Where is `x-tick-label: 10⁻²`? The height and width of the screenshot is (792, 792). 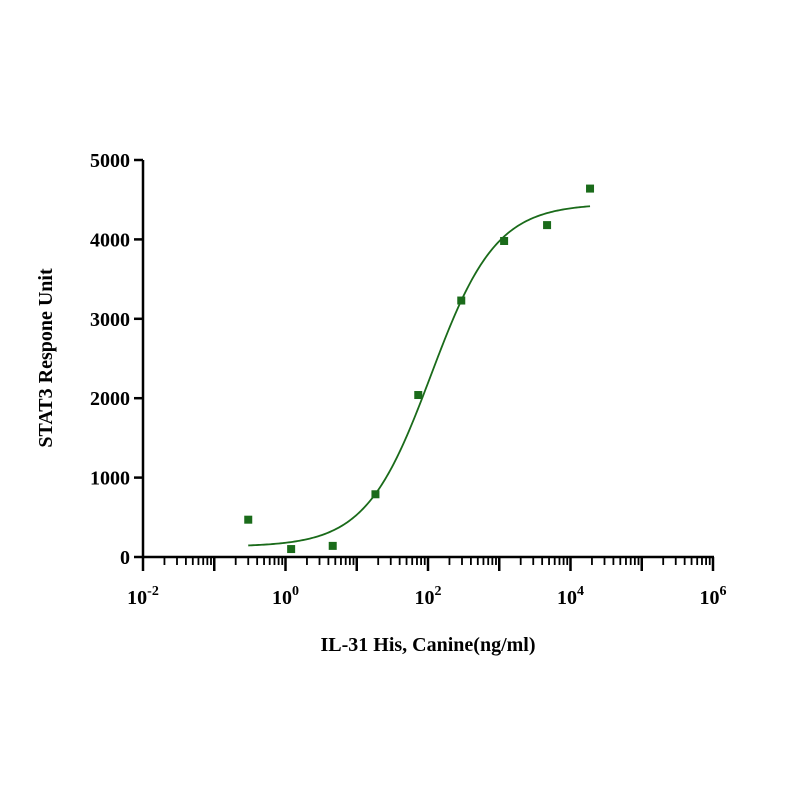
x-tick-label: 10⁻² is located at coordinates (143, 596).